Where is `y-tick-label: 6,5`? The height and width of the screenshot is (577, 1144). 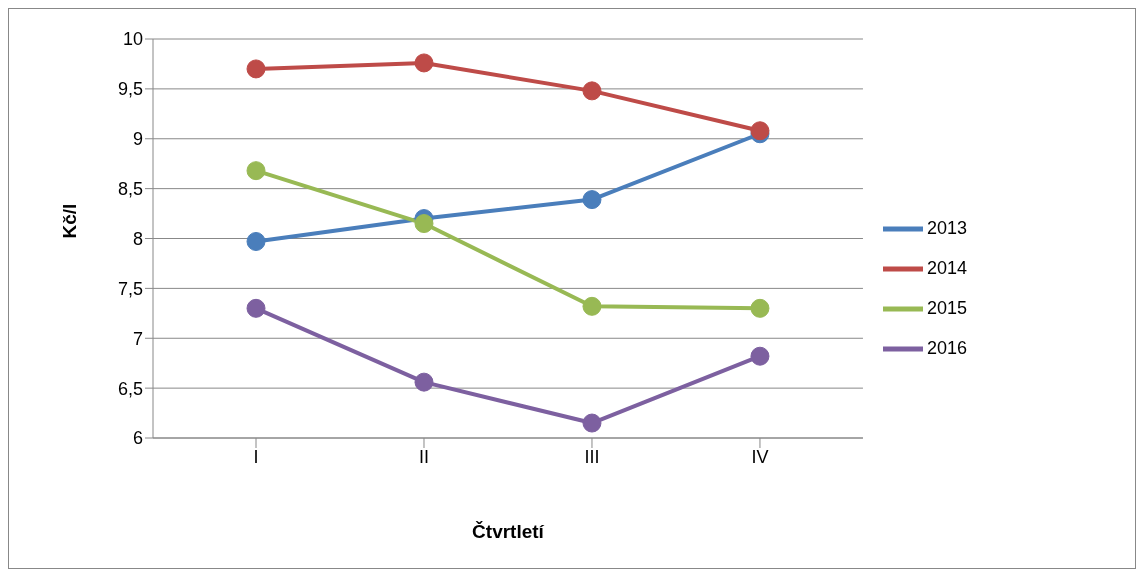 y-tick-label: 6,5 is located at coordinates (130, 388).